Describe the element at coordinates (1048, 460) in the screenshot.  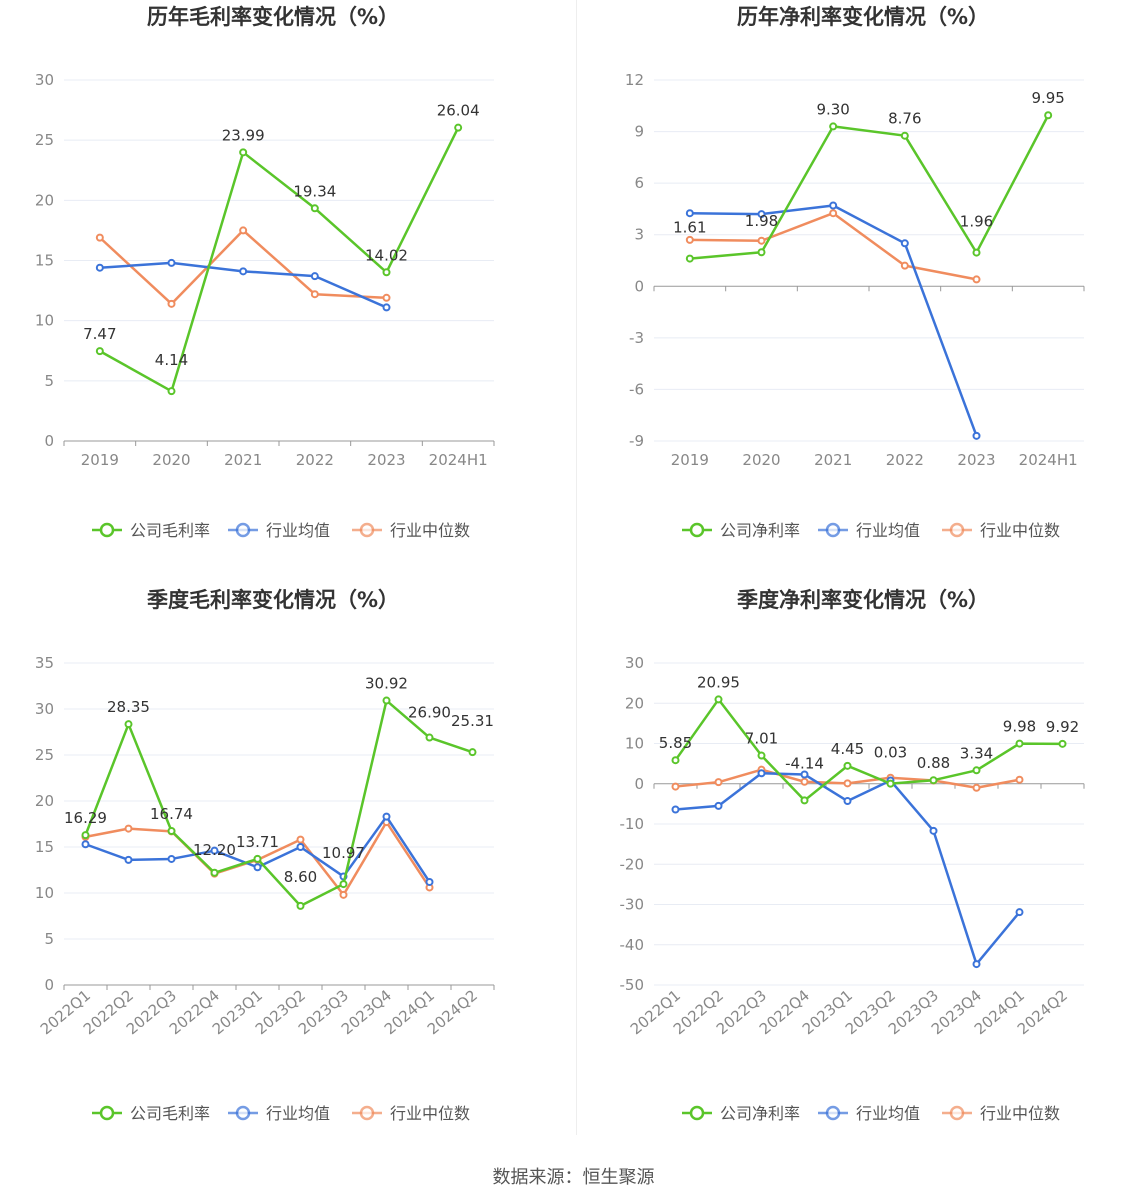
I see `x-tick-label: 2024H1` at that location.